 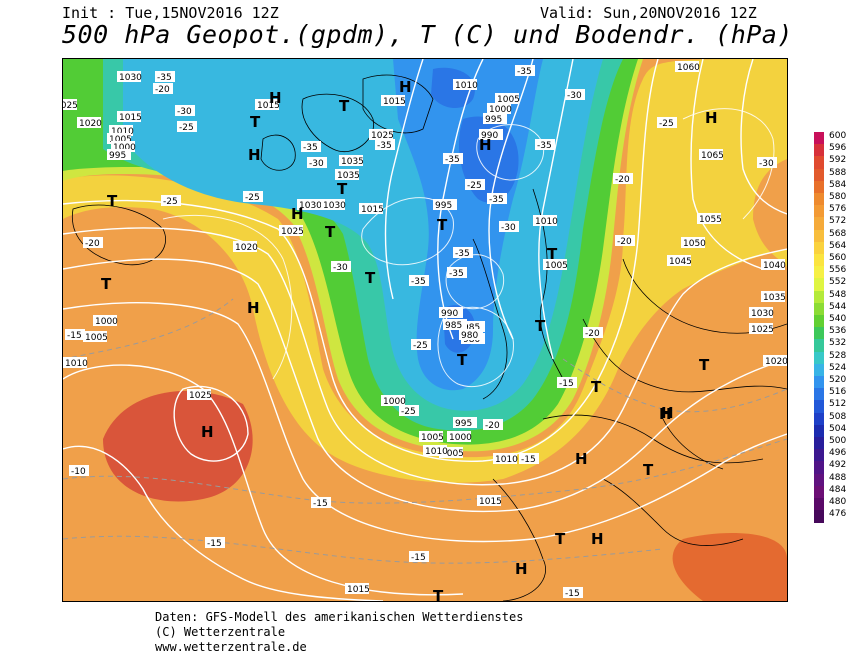 I want to click on legend-label: 600, so click(x=838, y=136).